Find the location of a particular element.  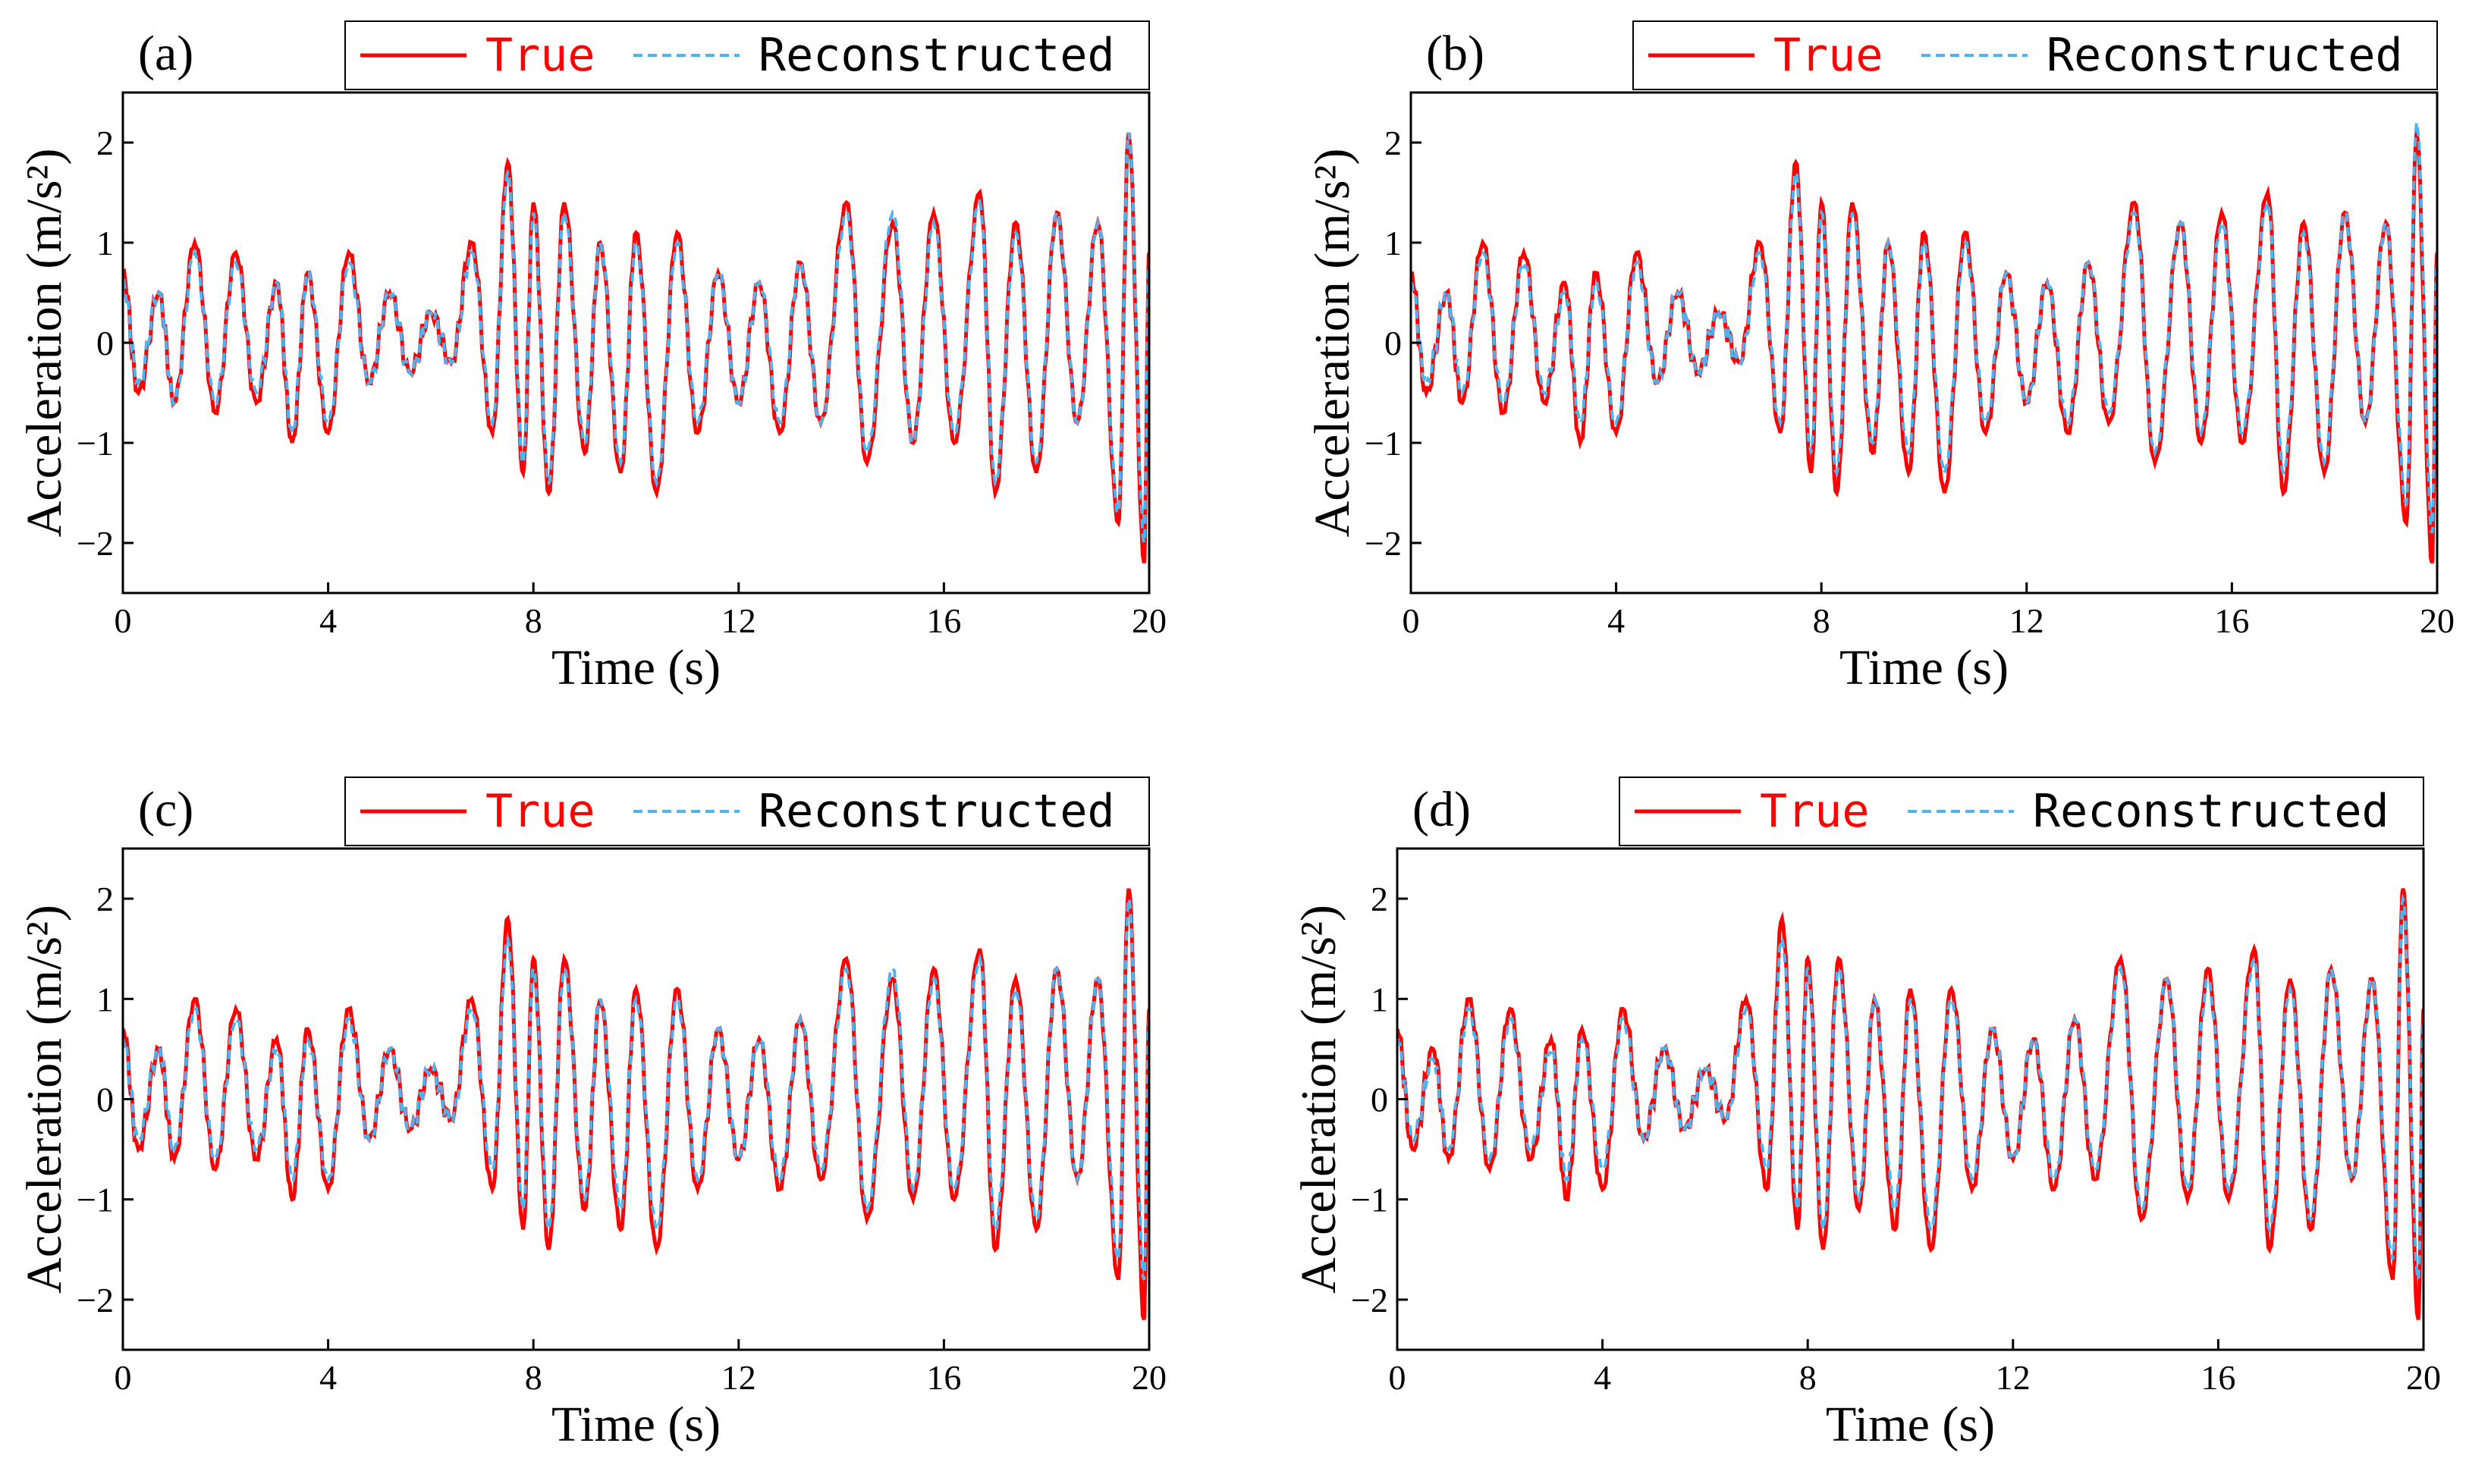

panel-label: (a) is located at coordinates (165, 53).